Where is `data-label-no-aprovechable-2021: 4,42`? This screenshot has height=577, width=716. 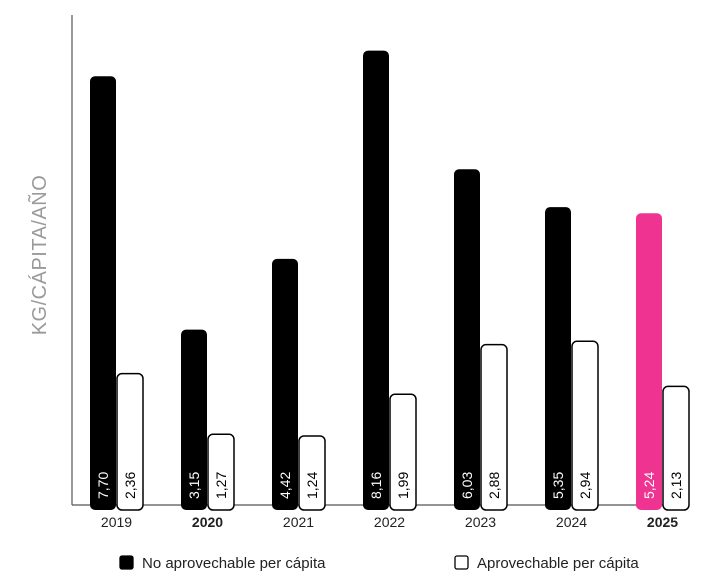
data-label-no-aprovechable-2021: 4,42 is located at coordinates (285, 485).